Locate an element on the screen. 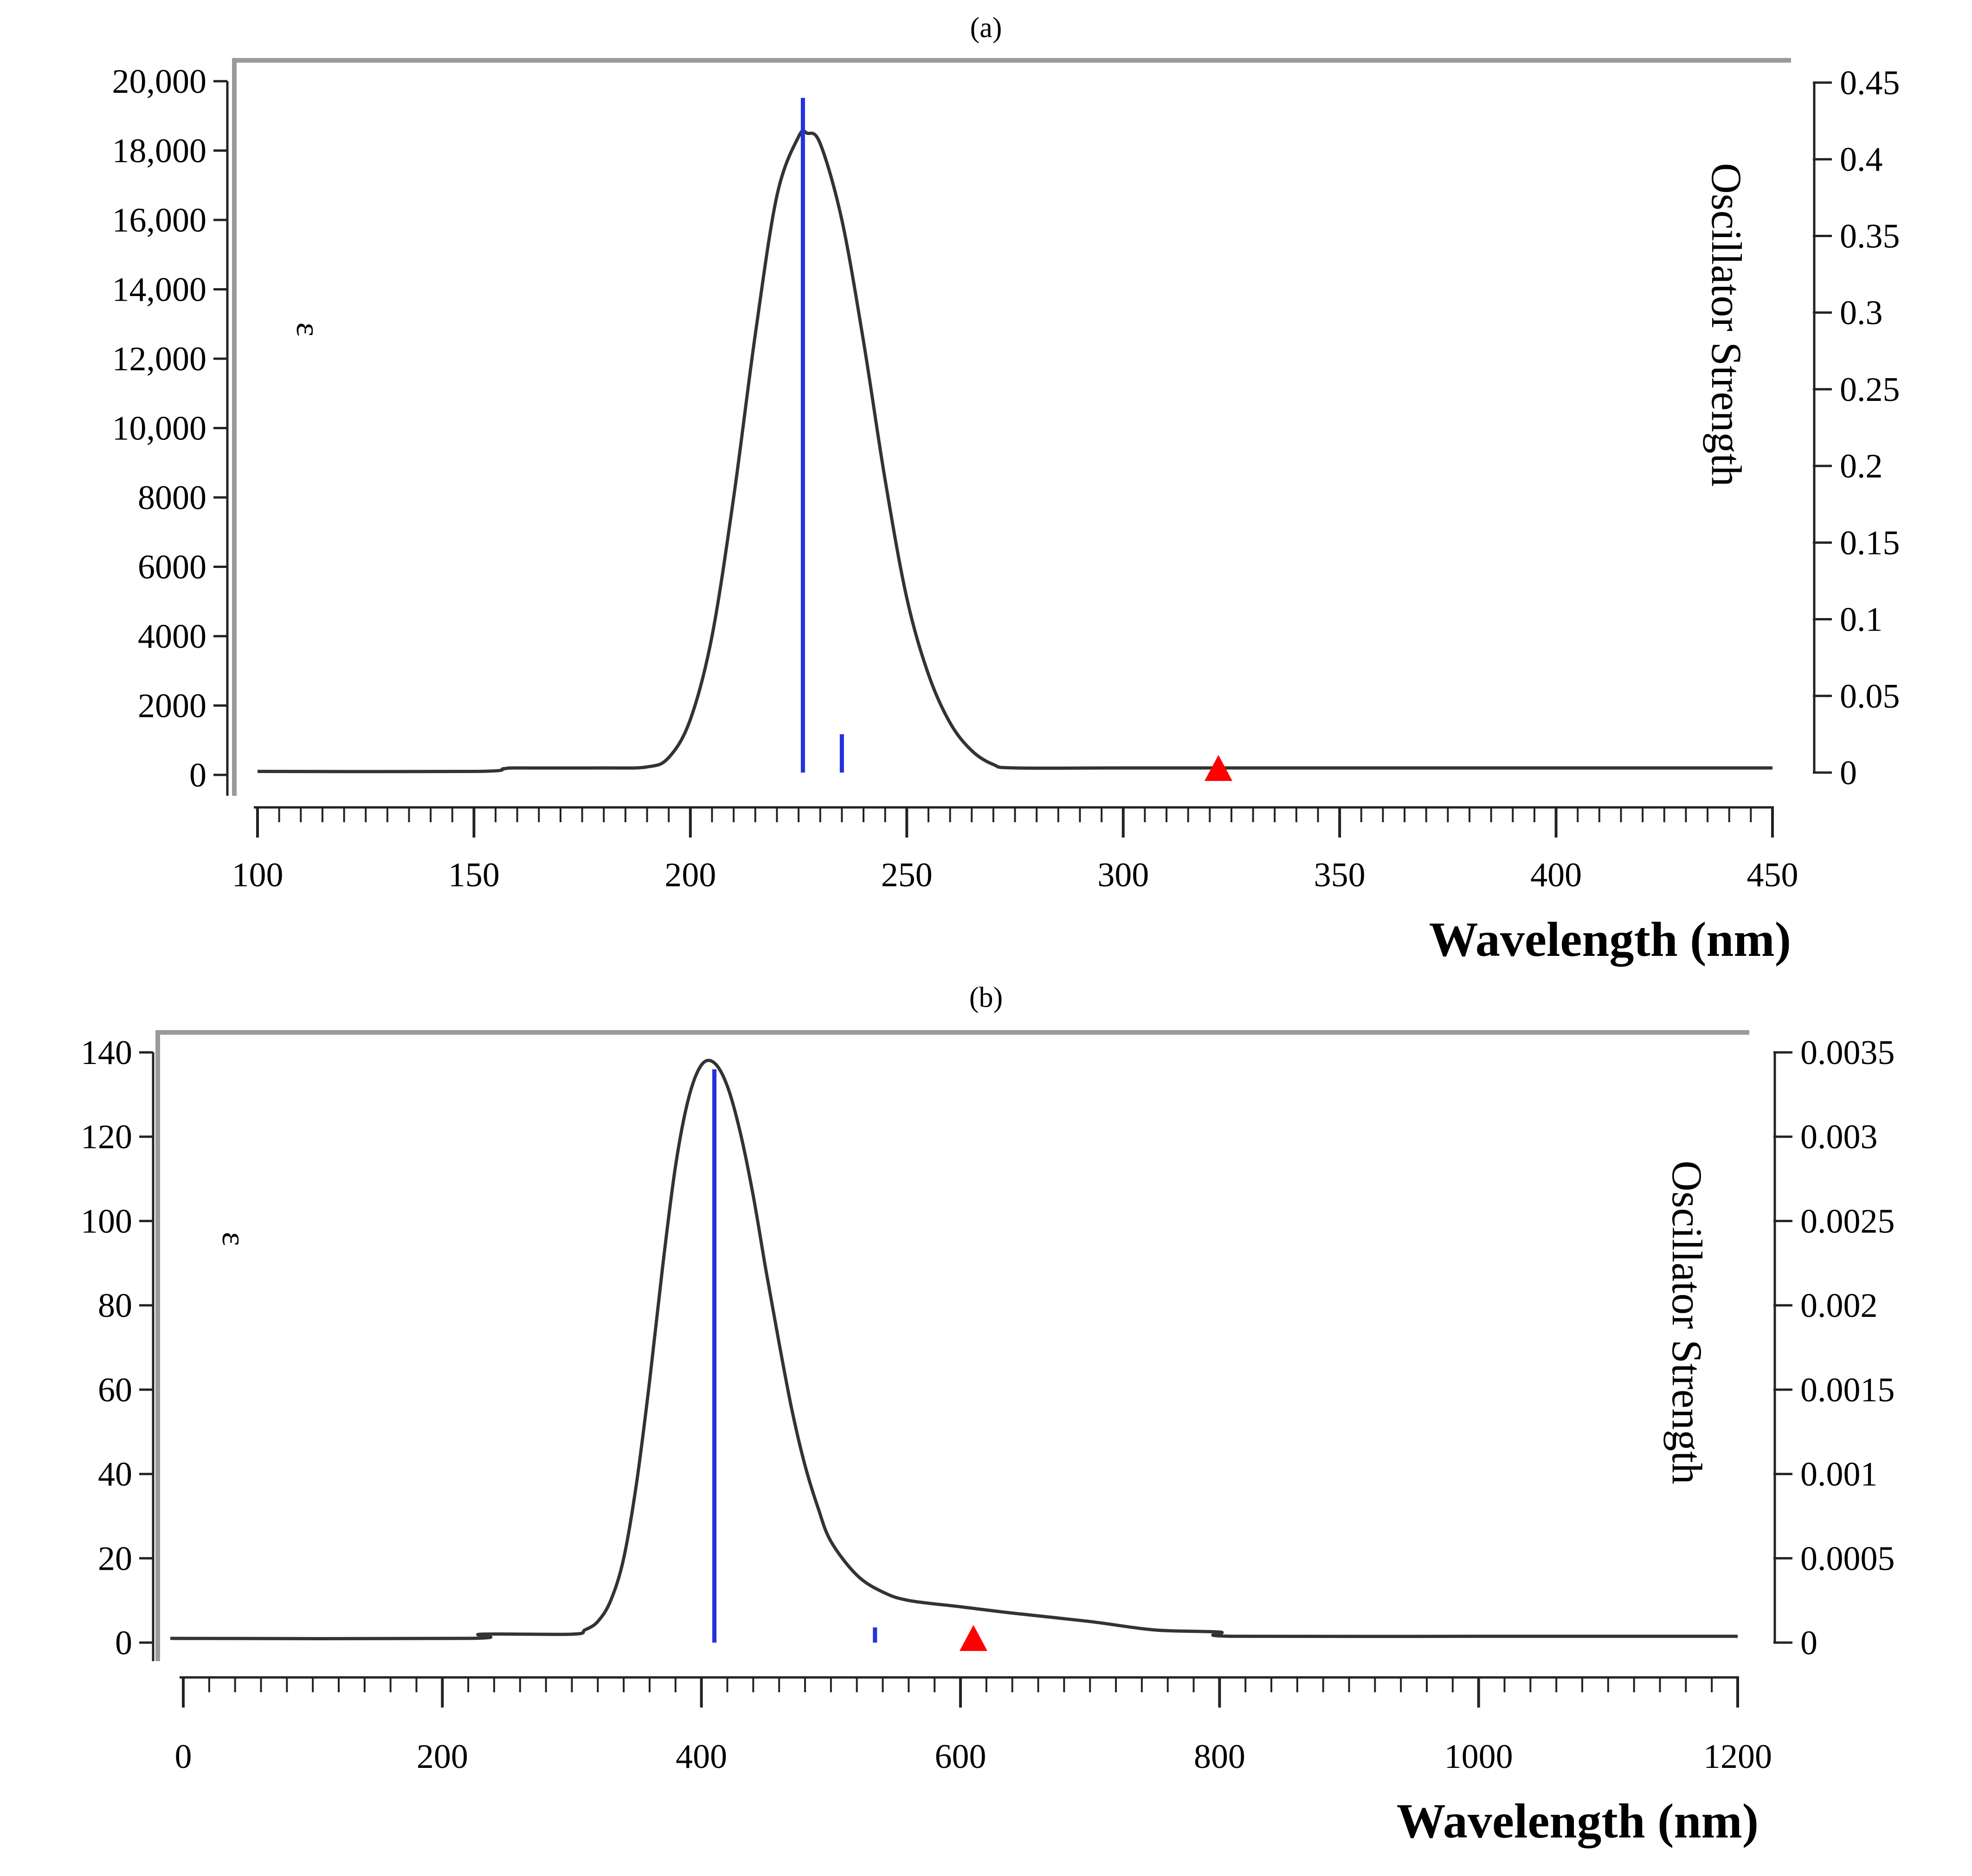 This screenshot has width=1972, height=1876. panel-b-left-y-tick-label: 80 is located at coordinates (115, 1306).